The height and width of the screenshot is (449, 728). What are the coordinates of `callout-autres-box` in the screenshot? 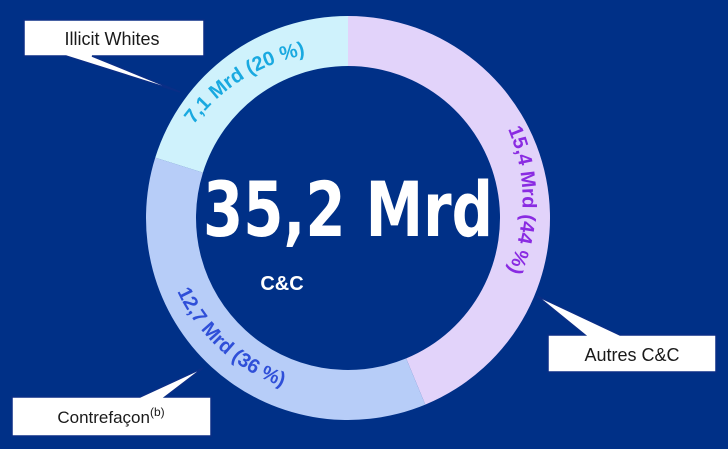 It's located at (626, 334).